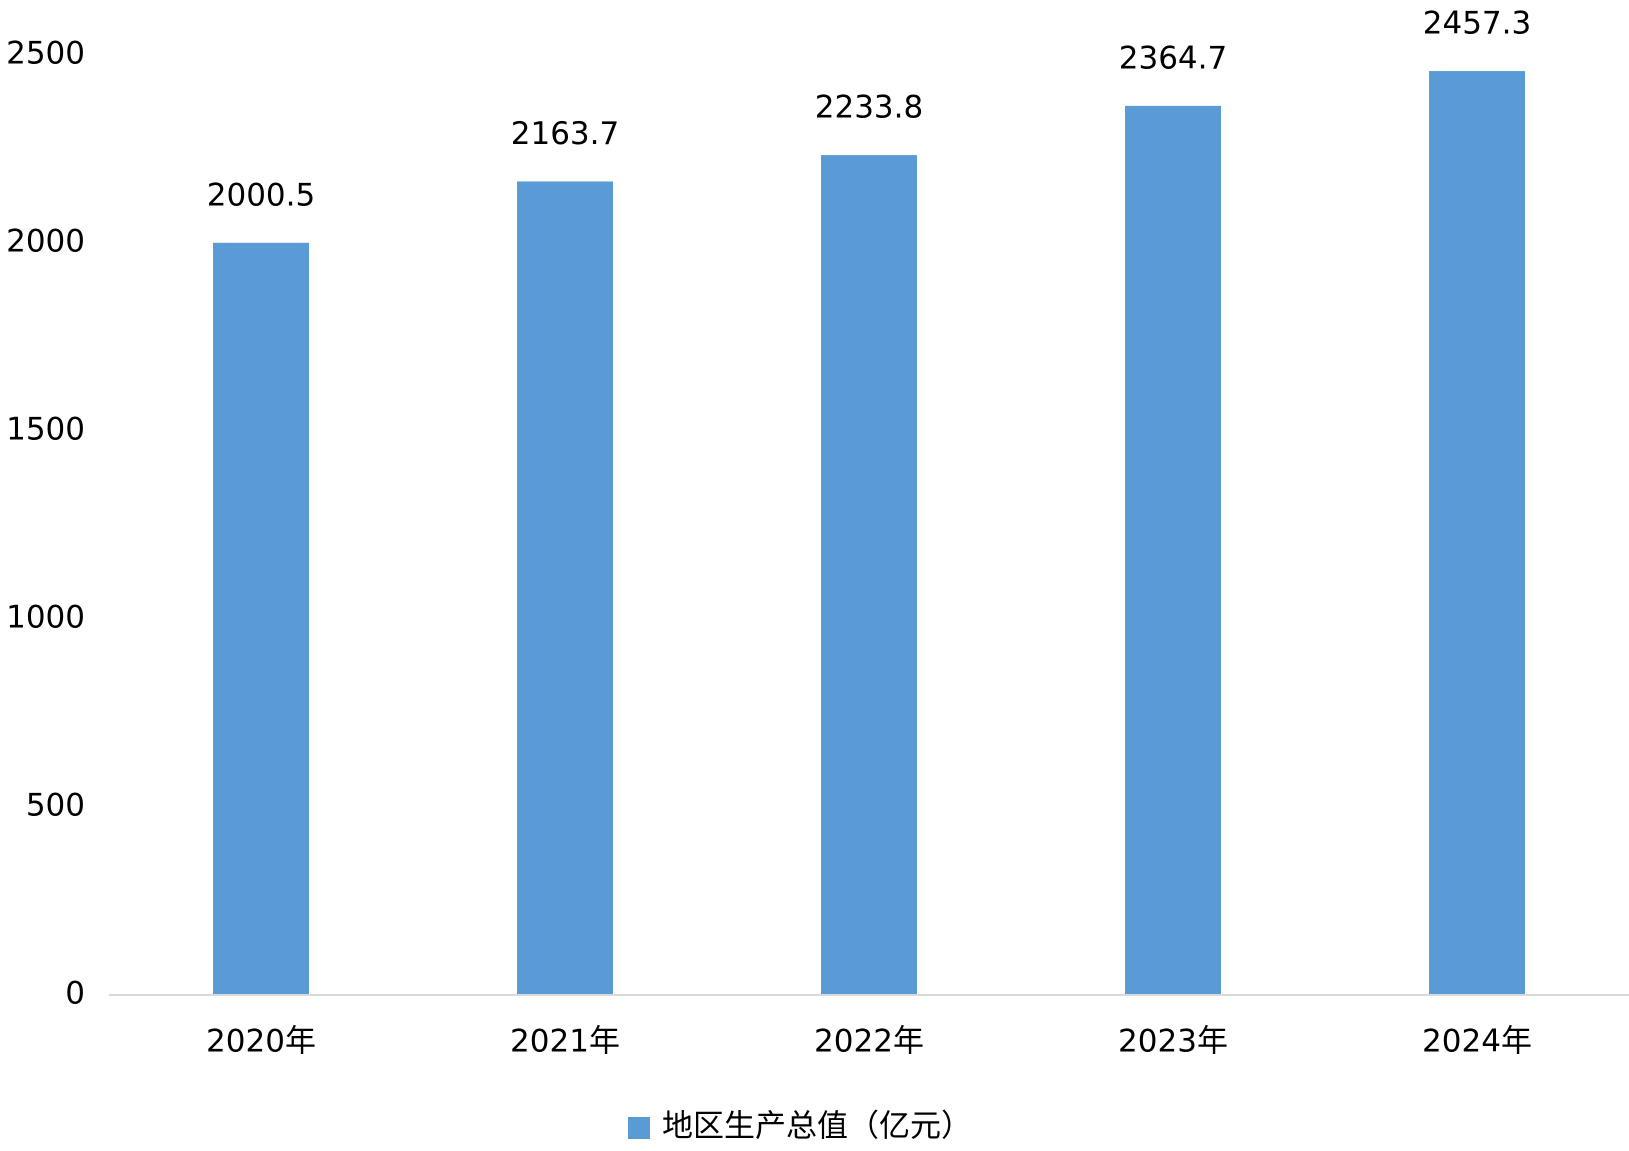 This screenshot has height=1151, width=1629. I want to click on y-tick-label: 2500, so click(45, 54).